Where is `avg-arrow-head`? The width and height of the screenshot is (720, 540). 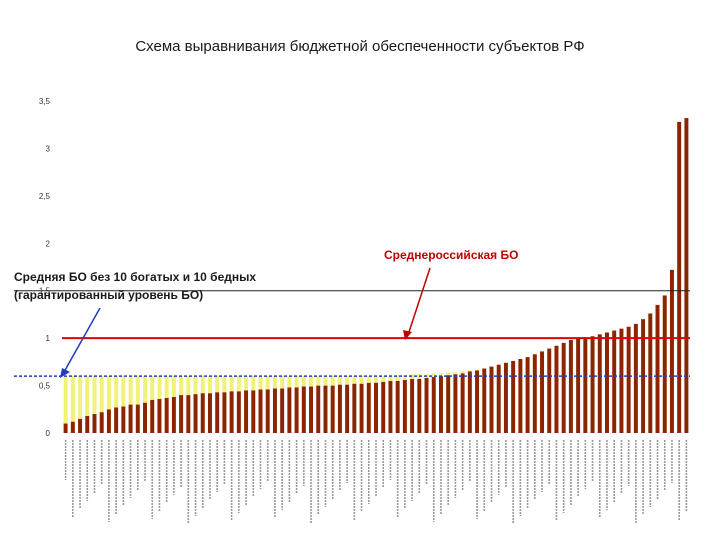
avg-arrow-head is located at coordinates (407, 335).